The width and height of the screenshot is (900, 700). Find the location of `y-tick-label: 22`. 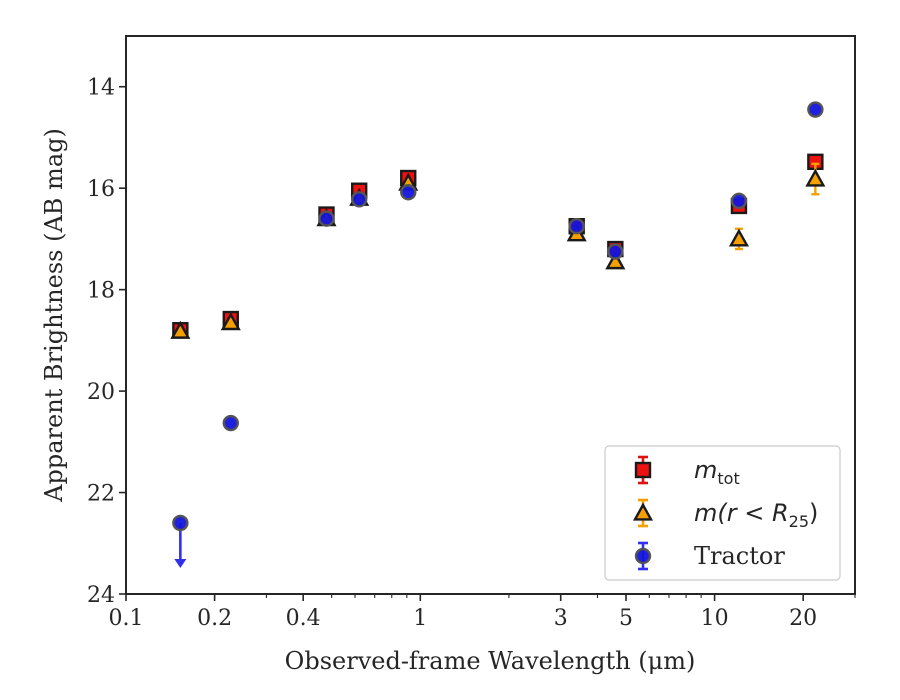

y-tick-label: 22 is located at coordinates (101, 494).